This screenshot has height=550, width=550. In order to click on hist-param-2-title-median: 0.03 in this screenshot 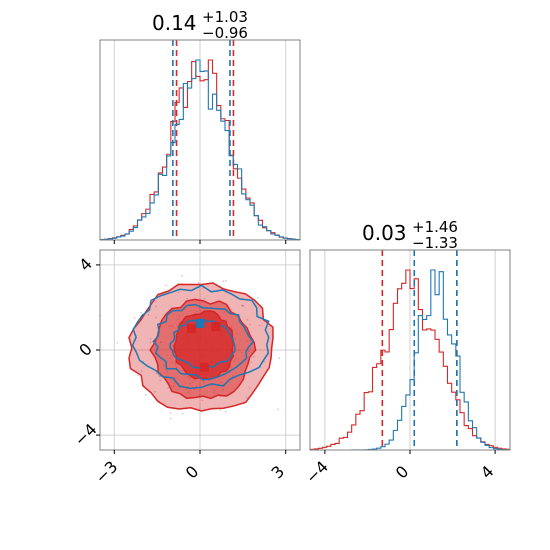, I will do `click(384, 233)`.